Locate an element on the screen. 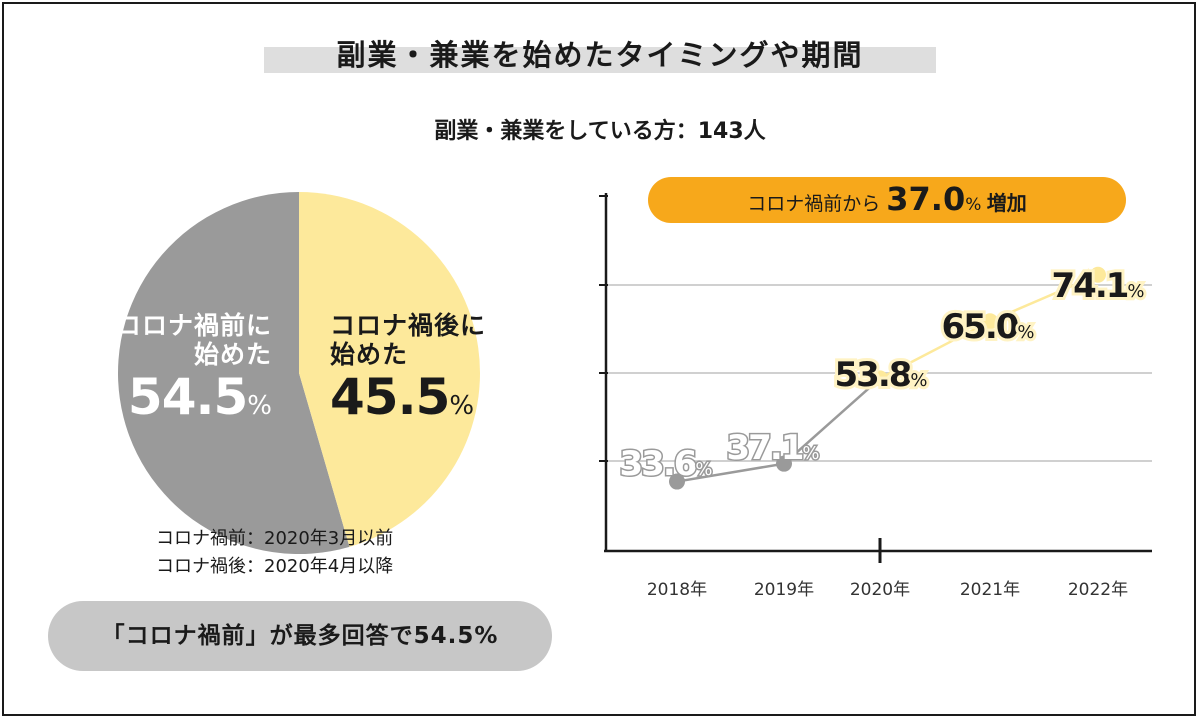 The height and width of the screenshot is (720, 1200). x-axis-tick-label: 2022年 is located at coordinates (1098, 590).